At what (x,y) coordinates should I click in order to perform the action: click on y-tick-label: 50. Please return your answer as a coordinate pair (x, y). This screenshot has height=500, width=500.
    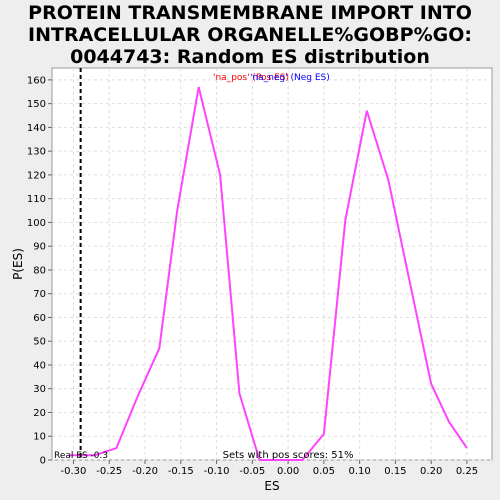
    Looking at the image, I should click on (39, 342).